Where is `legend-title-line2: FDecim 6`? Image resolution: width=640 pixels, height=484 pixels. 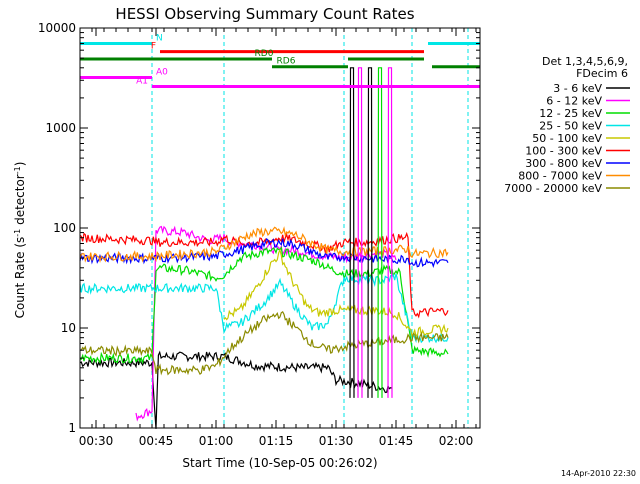
legend-title-line2: FDecim 6 is located at coordinates (602, 73).